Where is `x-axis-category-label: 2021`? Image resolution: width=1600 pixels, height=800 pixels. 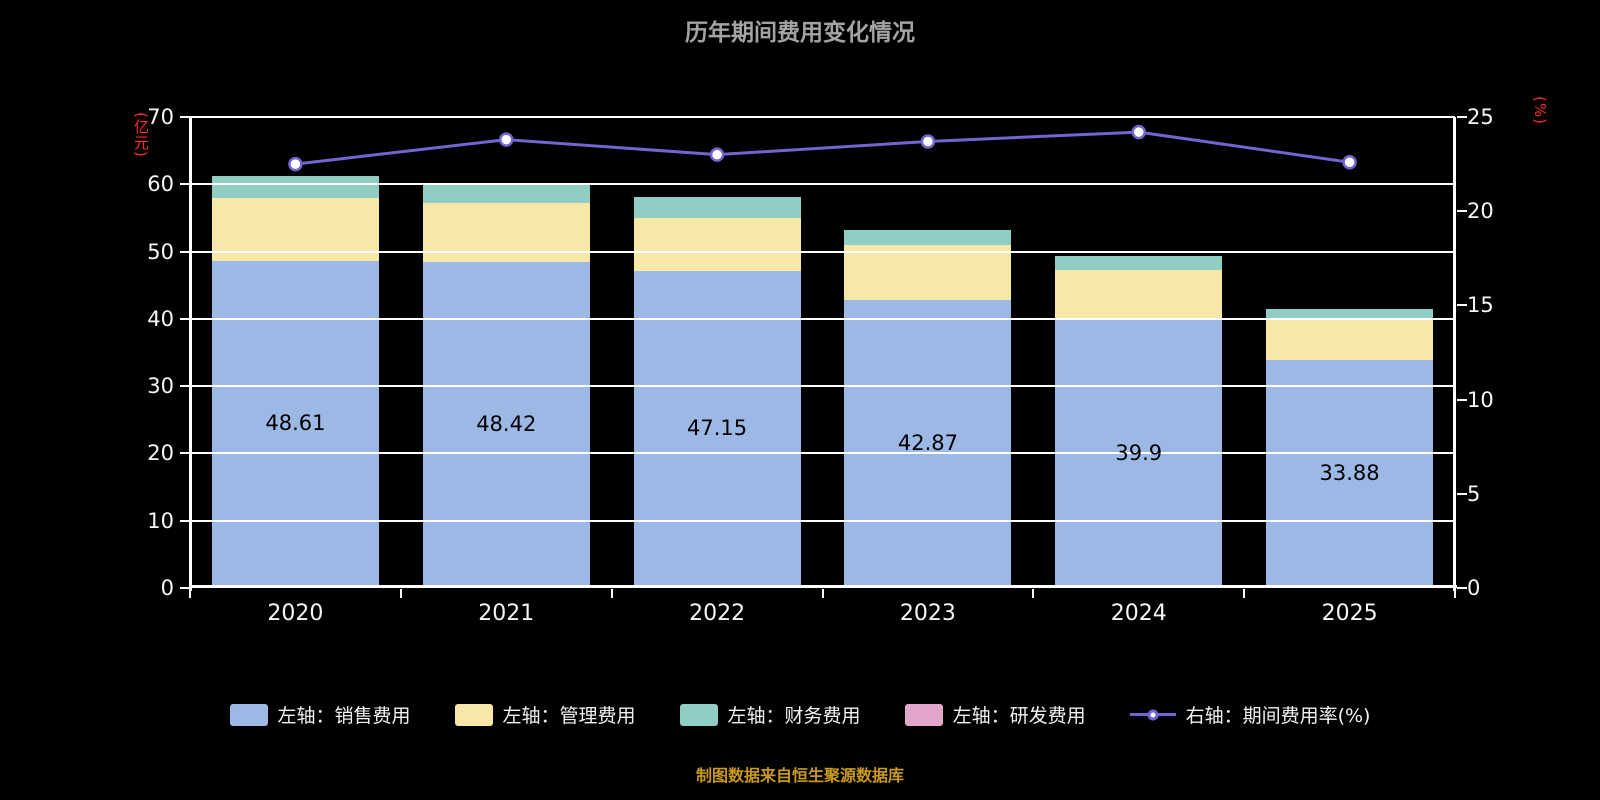 x-axis-category-label: 2021 is located at coordinates (506, 613).